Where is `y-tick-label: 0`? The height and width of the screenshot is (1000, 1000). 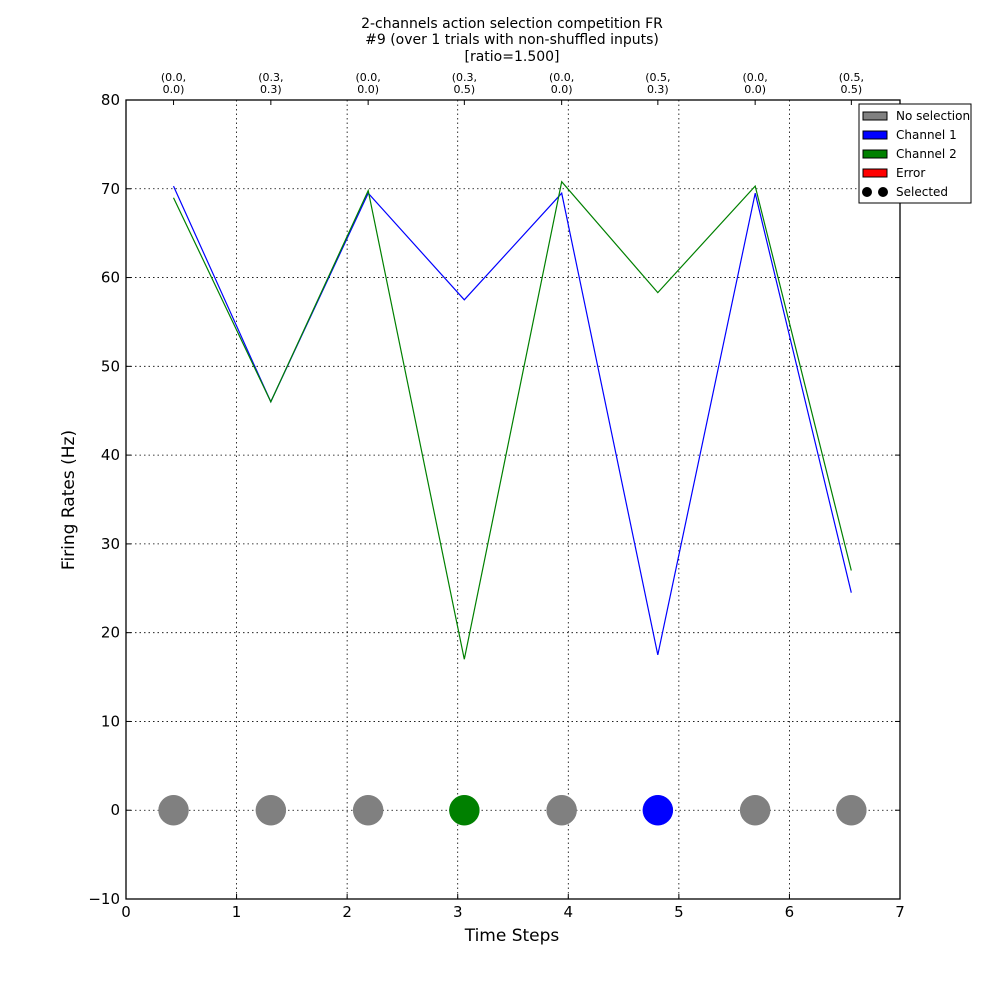 y-tick-label: 0 is located at coordinates (115, 810).